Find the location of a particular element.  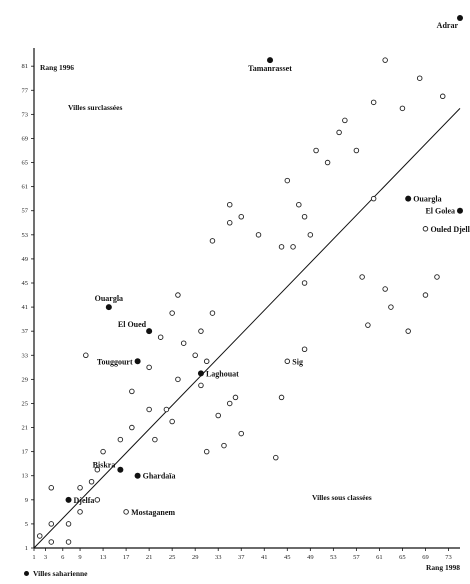

point-label: El Oued is located at coordinates (132, 324).